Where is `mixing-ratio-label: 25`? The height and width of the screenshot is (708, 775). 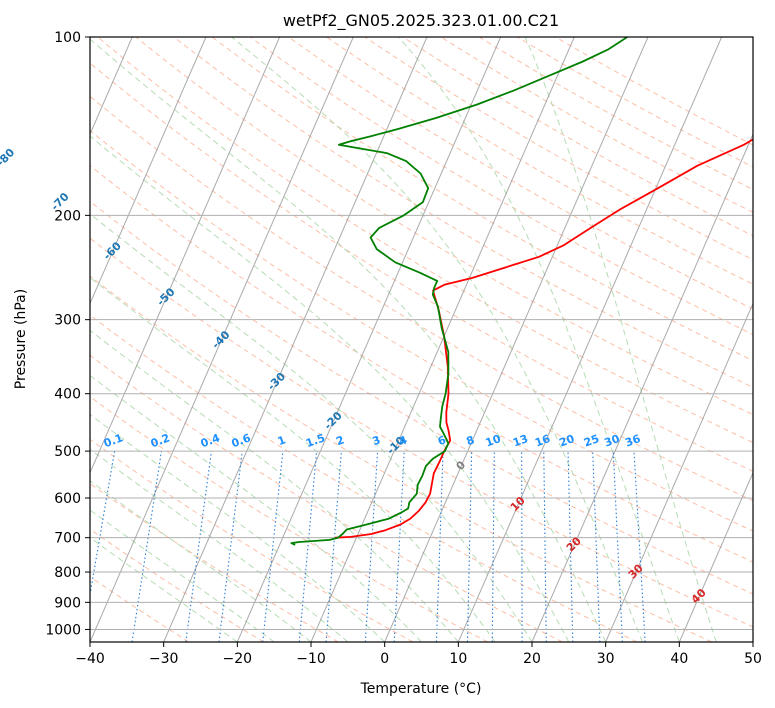 mixing-ratio-label: 25 is located at coordinates (591, 440).